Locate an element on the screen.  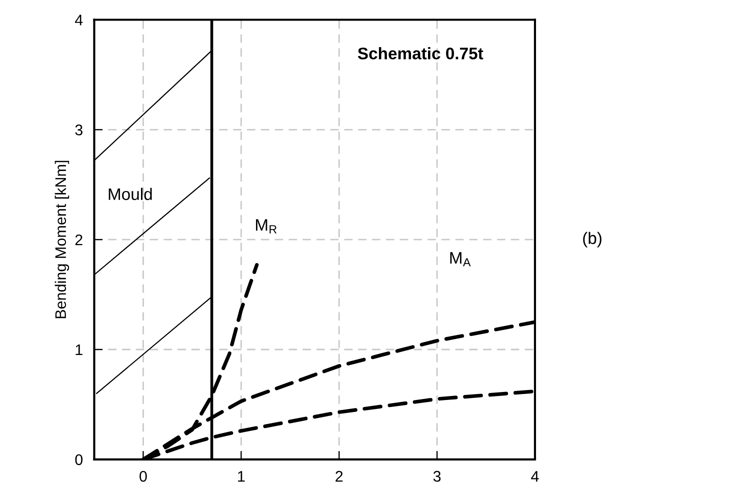
y-tick-label: 3 is located at coordinates (78, 130).